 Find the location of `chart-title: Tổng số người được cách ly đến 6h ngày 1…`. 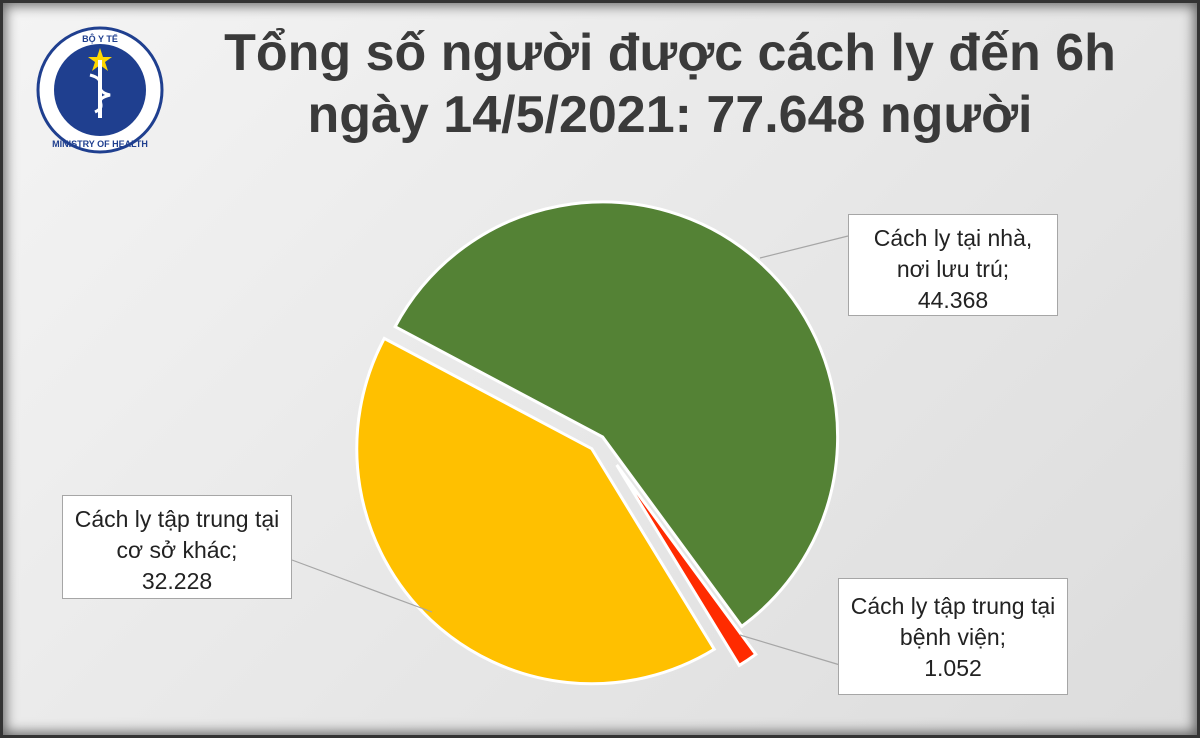

chart-title: Tổng số người được cách ly đến 6h ngày 1… is located at coordinates (670, 84).